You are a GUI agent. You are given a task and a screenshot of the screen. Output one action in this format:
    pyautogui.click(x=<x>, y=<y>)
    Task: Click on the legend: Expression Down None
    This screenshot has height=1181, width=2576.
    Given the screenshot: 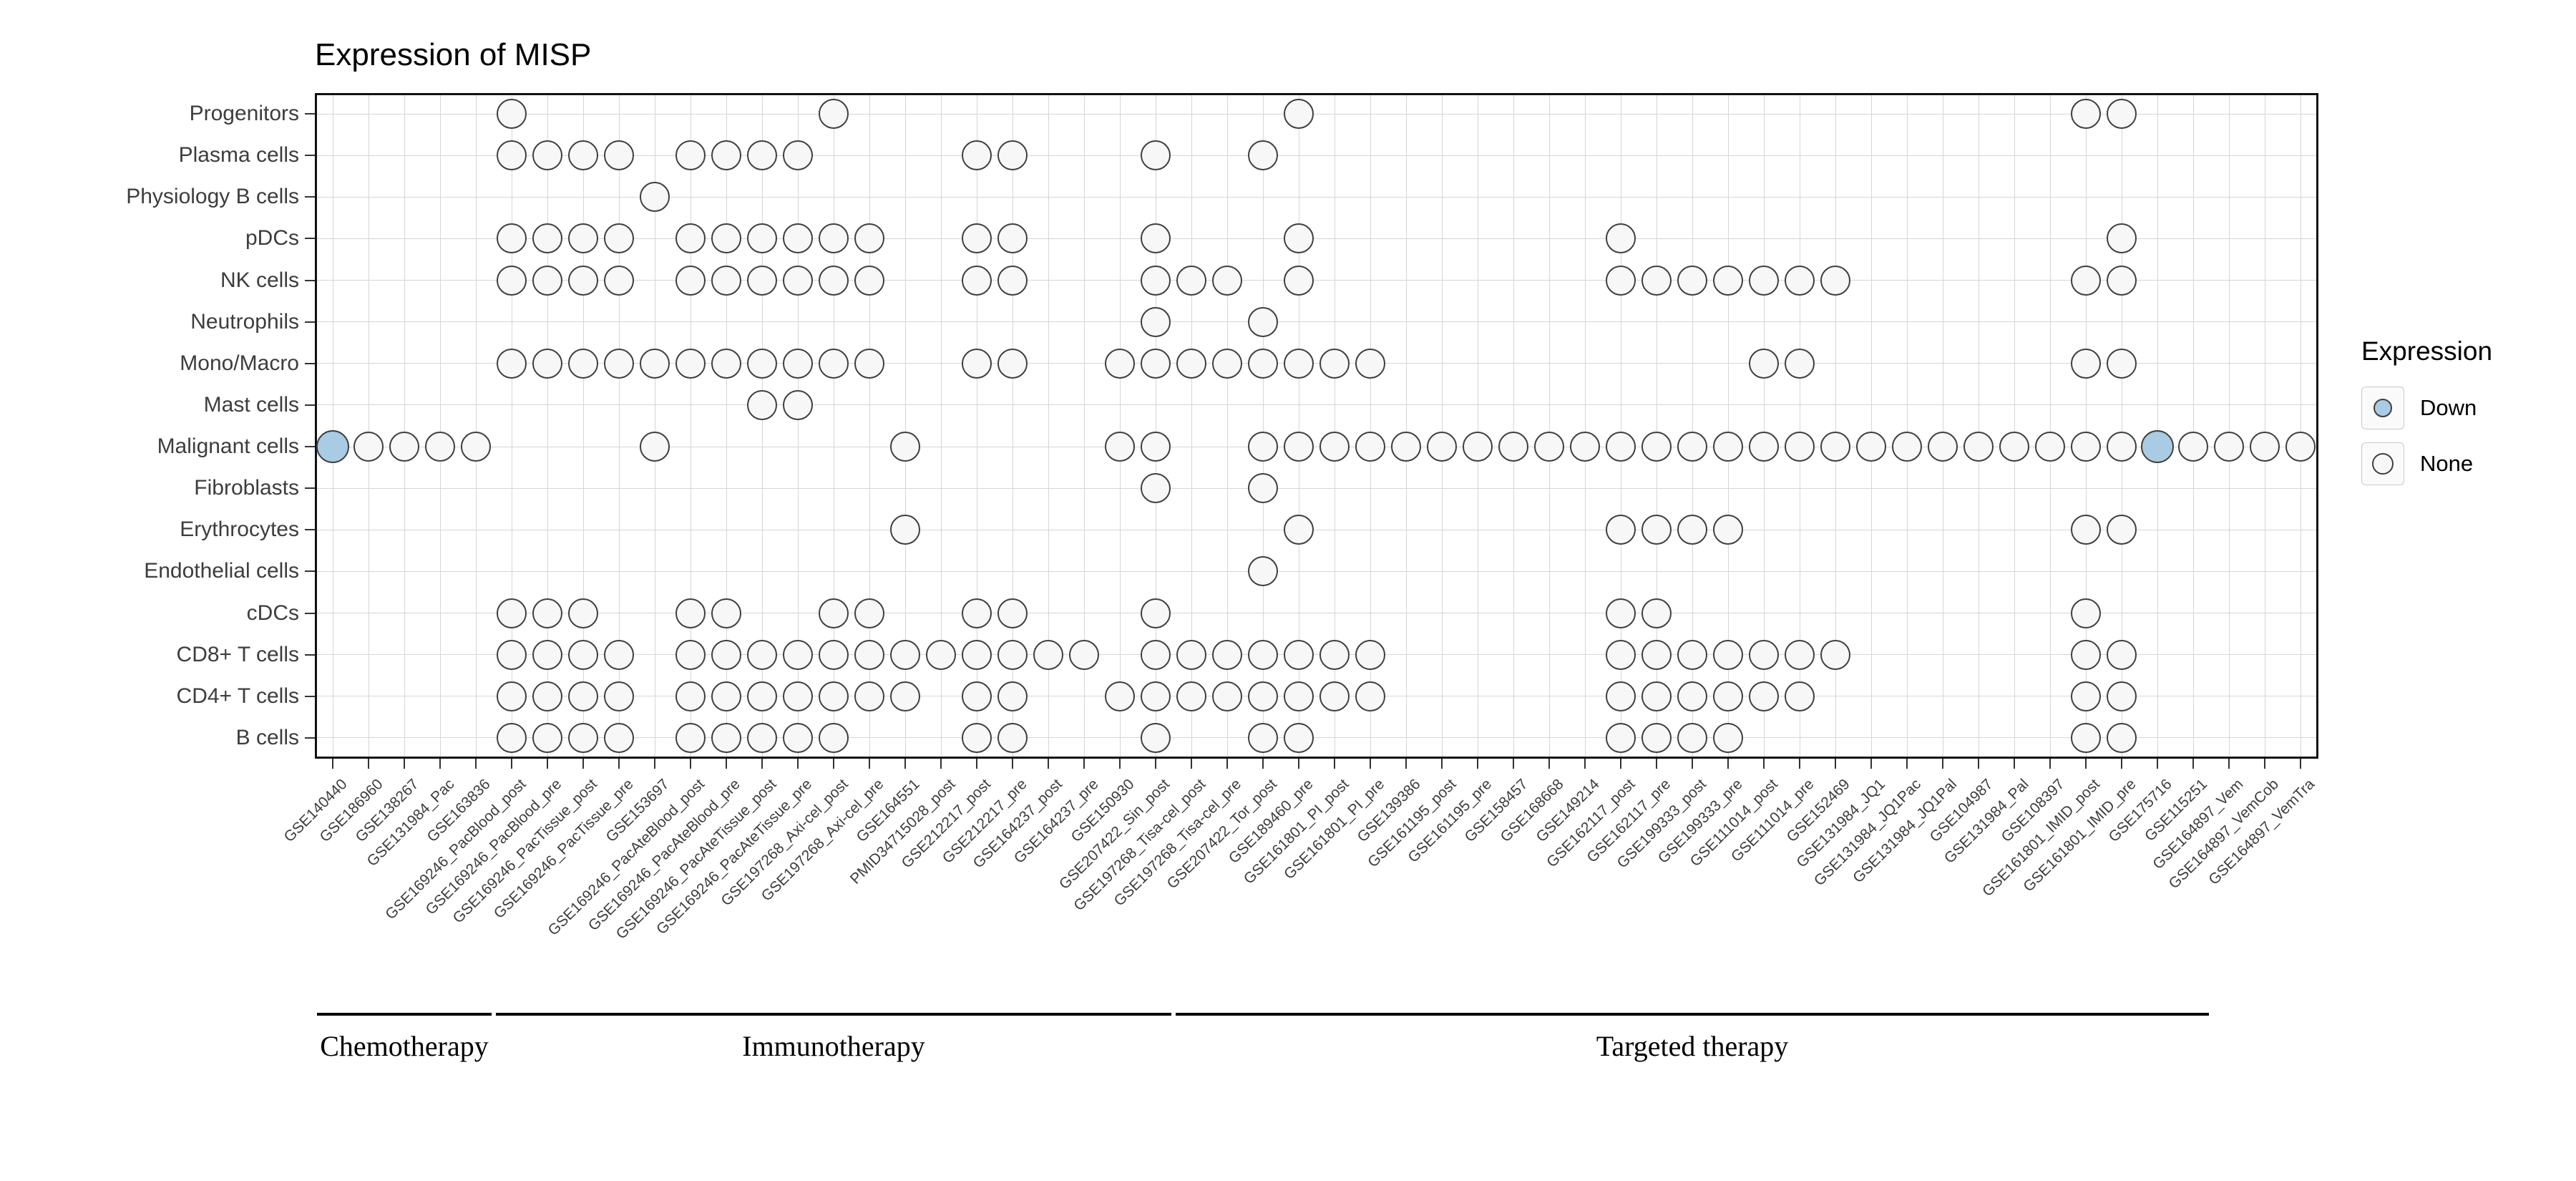 What is the action you would take?
    pyautogui.click(x=2426, y=417)
    